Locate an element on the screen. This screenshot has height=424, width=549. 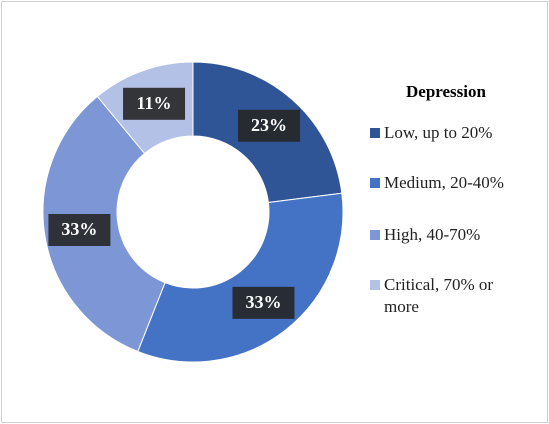
legend-label: Critical, 70% or more is located at coordinates (439, 295).